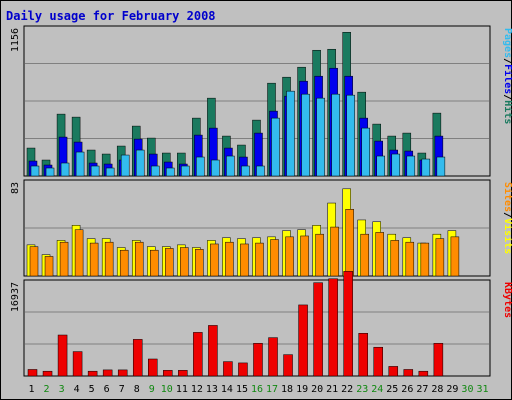 The width and height of the screenshot is (512, 400). I want to click on x-tick-label-day-17: 17, so click(272, 389).